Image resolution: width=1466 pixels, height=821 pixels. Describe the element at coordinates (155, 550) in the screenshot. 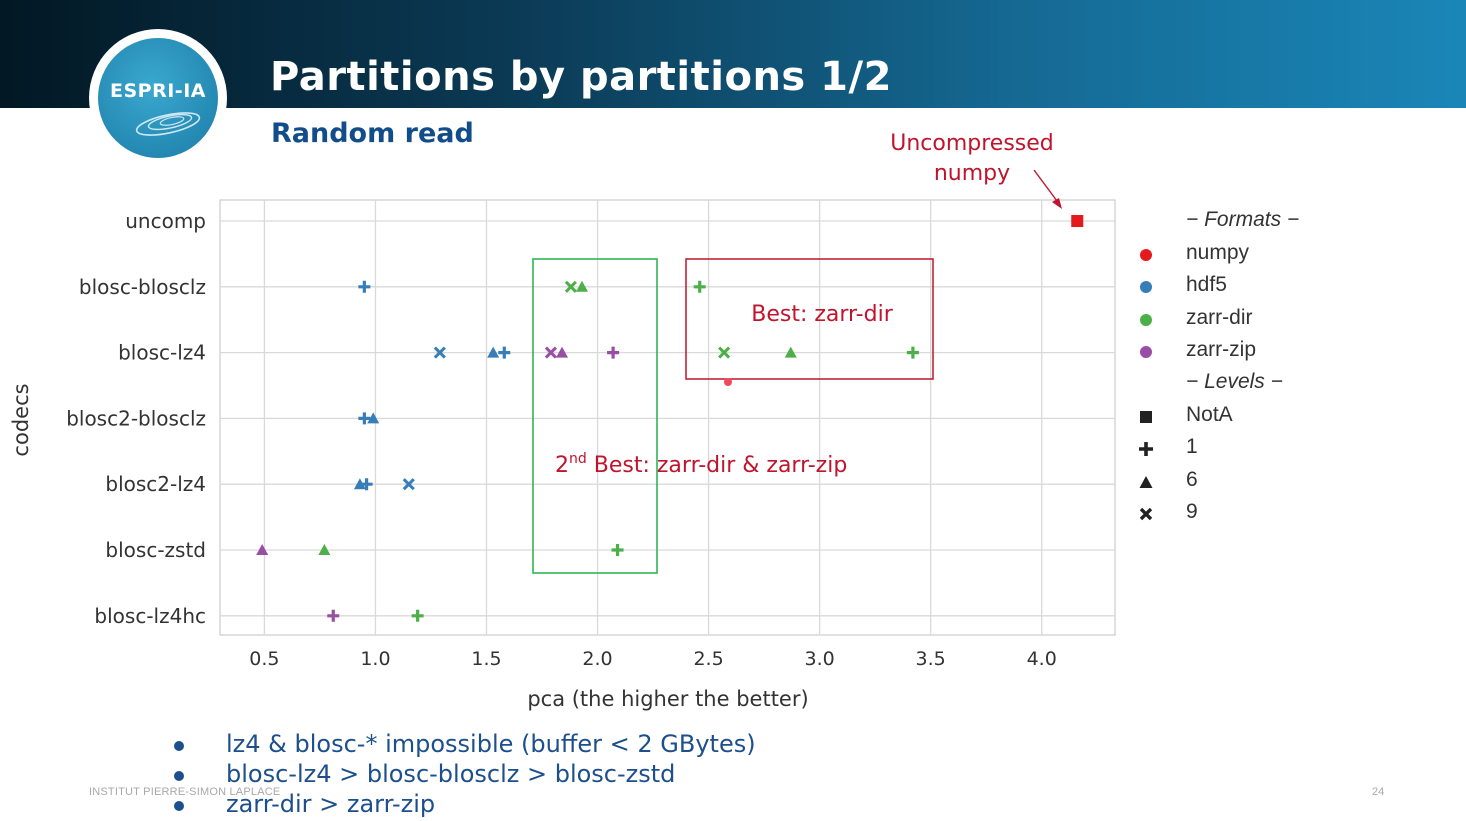

I see `y-tick-label: blosc-zstd` at that location.